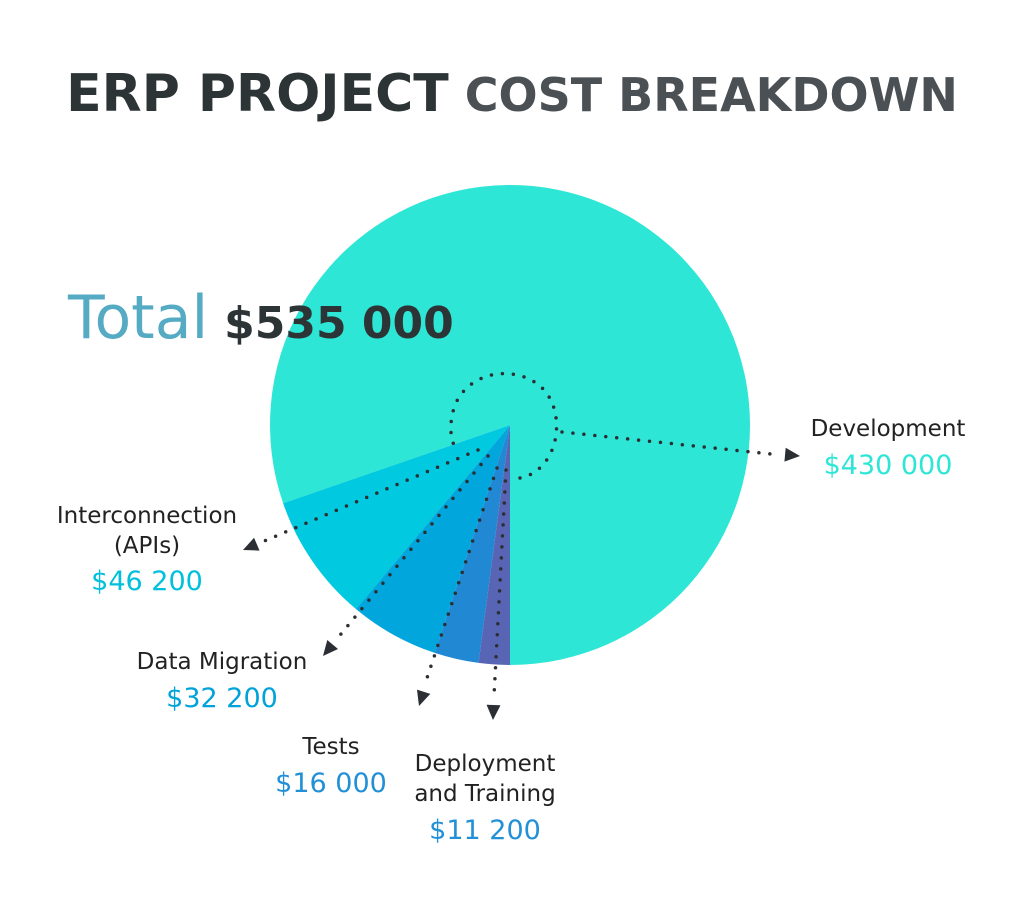  Describe the element at coordinates (888, 448) in the screenshot. I see `slice-label-development: Development $430 000` at that location.